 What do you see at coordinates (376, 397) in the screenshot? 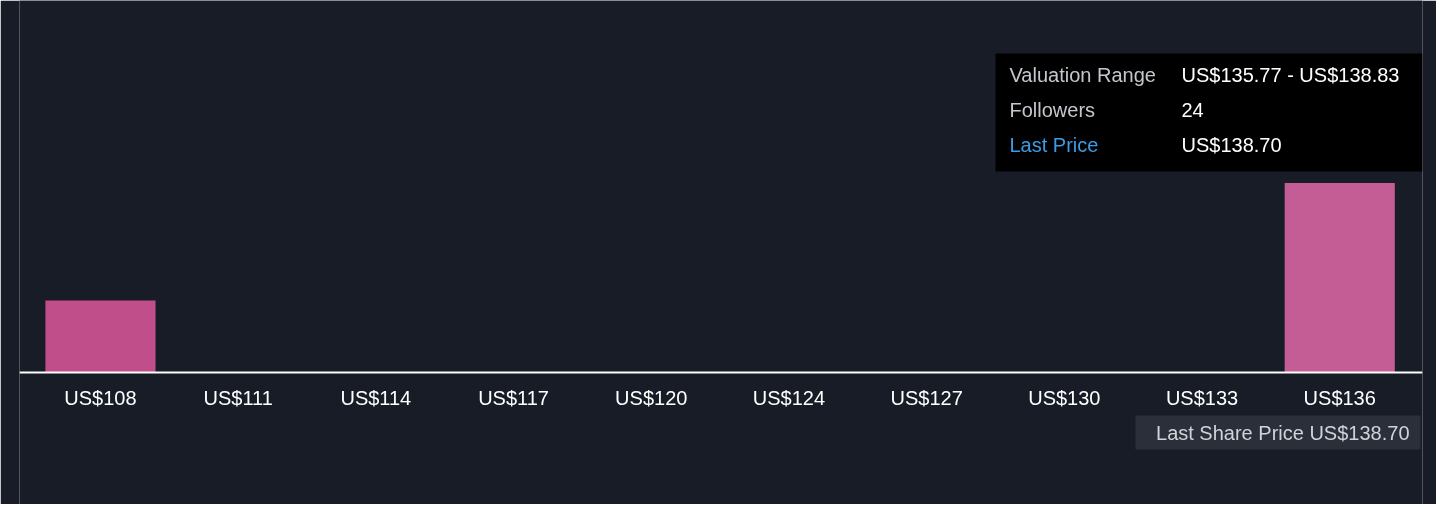
I see `x-tick-label: US$114` at bounding box center [376, 397].